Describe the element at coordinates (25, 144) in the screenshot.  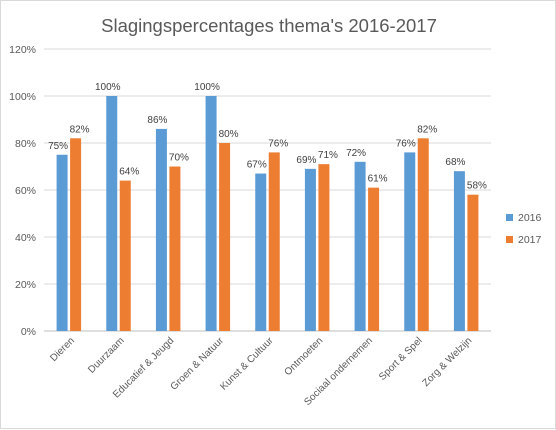
I see `y-tick-label: 80%` at that location.